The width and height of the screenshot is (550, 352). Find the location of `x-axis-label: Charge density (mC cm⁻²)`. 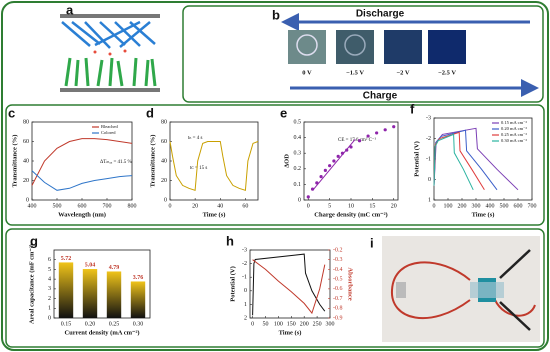

x-axis-label: Charge density (mC cm⁻²) is located at coordinates (350, 214).